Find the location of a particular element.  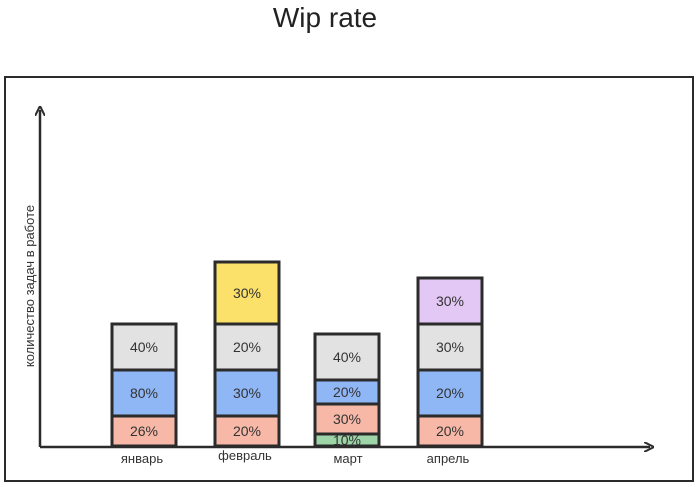

category-label-февраль: февраль is located at coordinates (245, 455).